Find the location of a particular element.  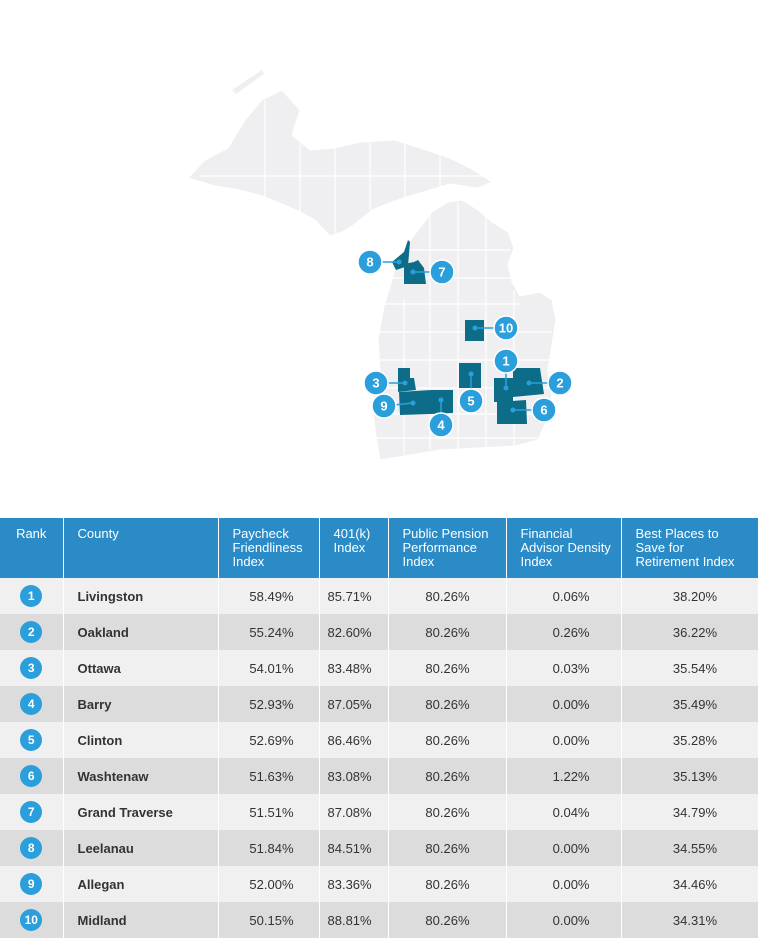

svg-text: 3 is located at coordinates (375, 383).